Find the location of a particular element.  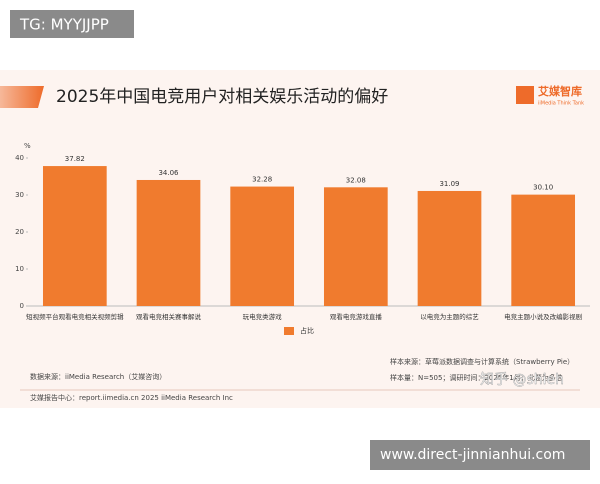

chart-title: 2025年中国电竞用户对相关娱乐活动的偏好 is located at coordinates (222, 97).